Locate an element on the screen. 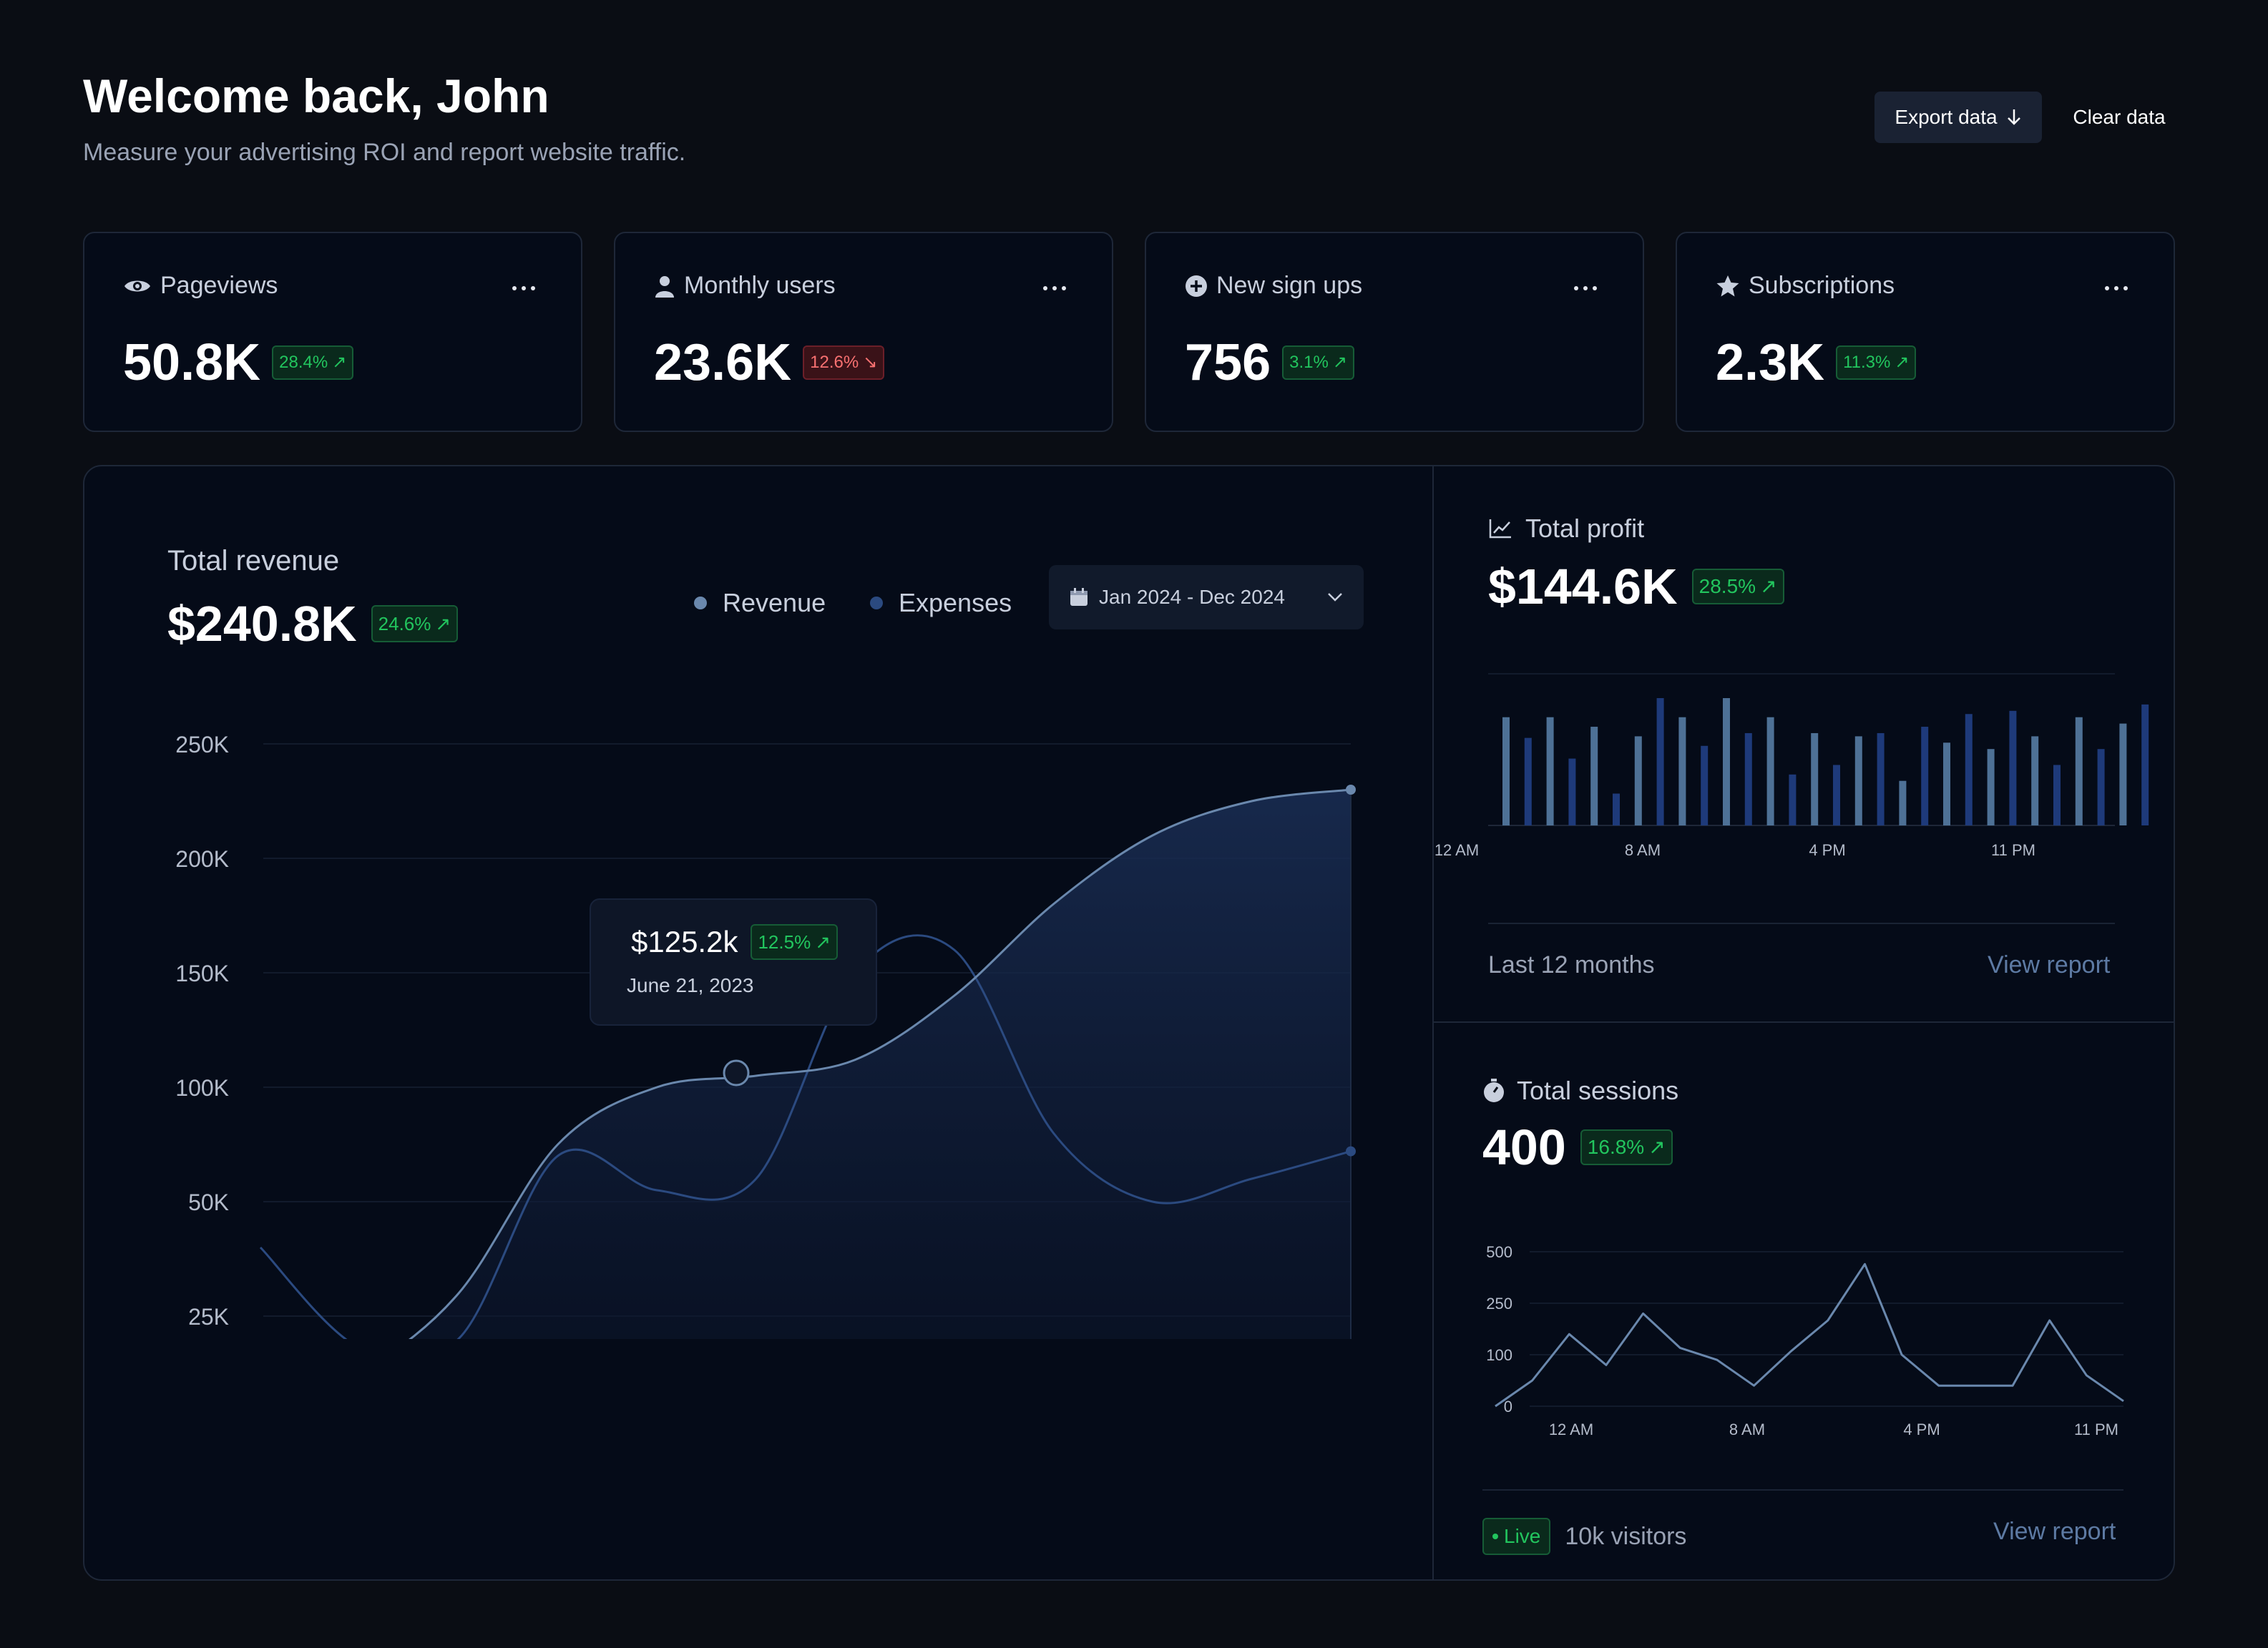 Image resolution: width=2268 pixels, height=1648 pixels. x-tick-label: 11 PM is located at coordinates (2013, 850).